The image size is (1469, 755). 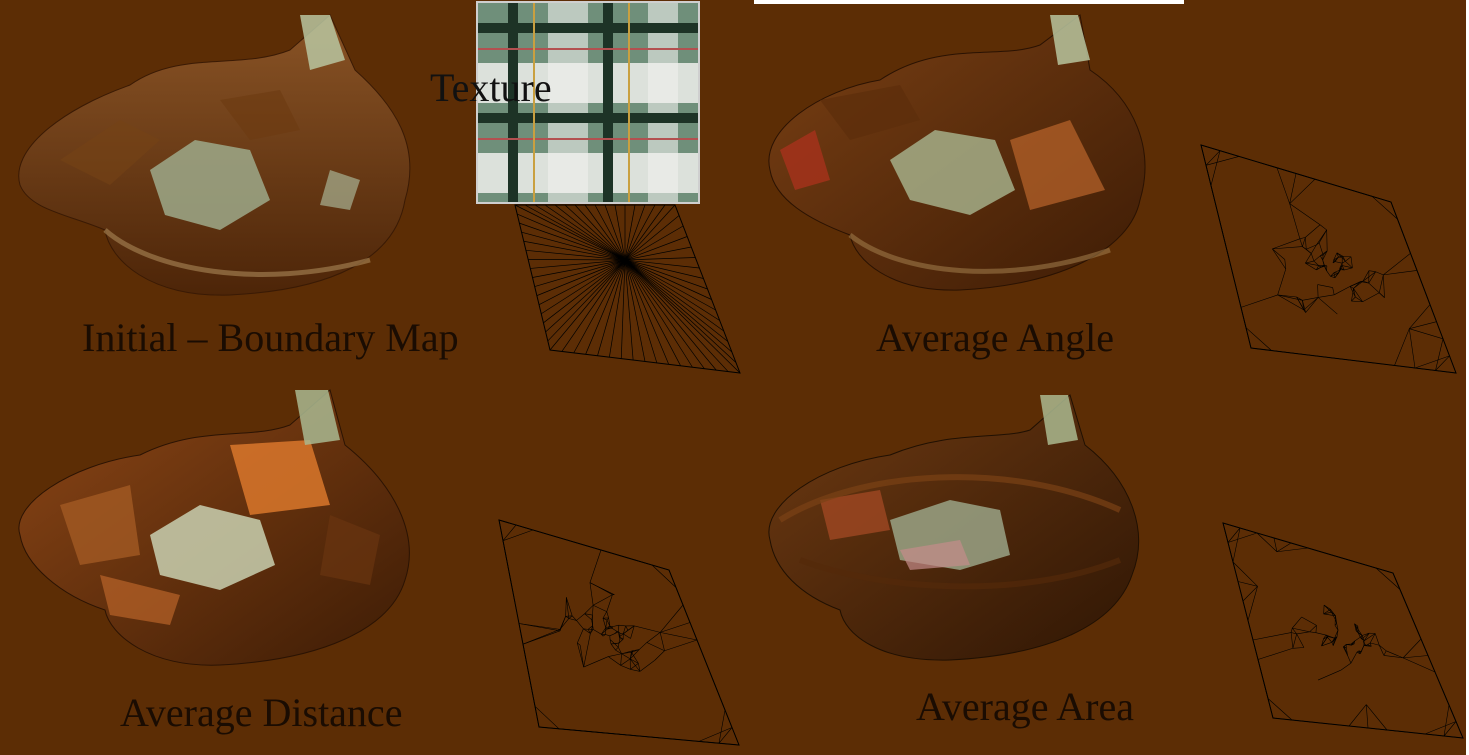 I want to click on texture-label: Texture, so click(x=491, y=87).